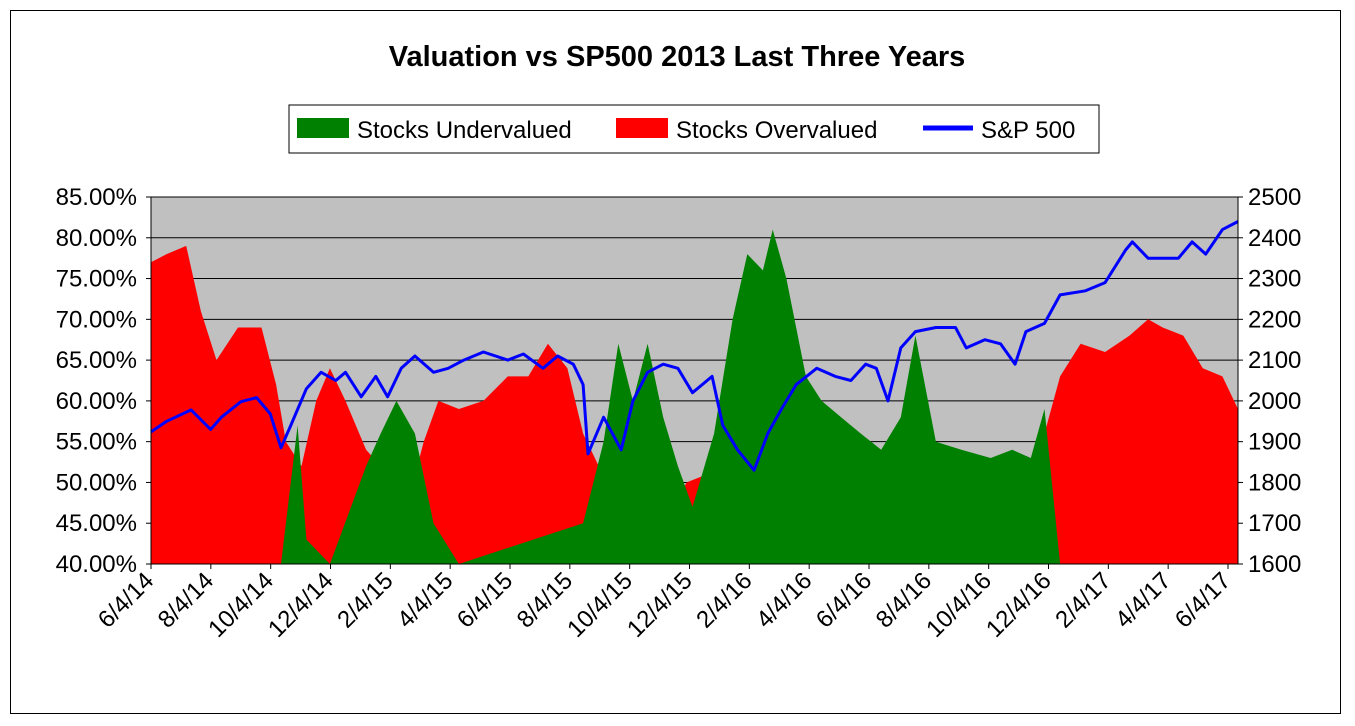  I want to click on y-right-tick-label: 1800, so click(1274, 482).